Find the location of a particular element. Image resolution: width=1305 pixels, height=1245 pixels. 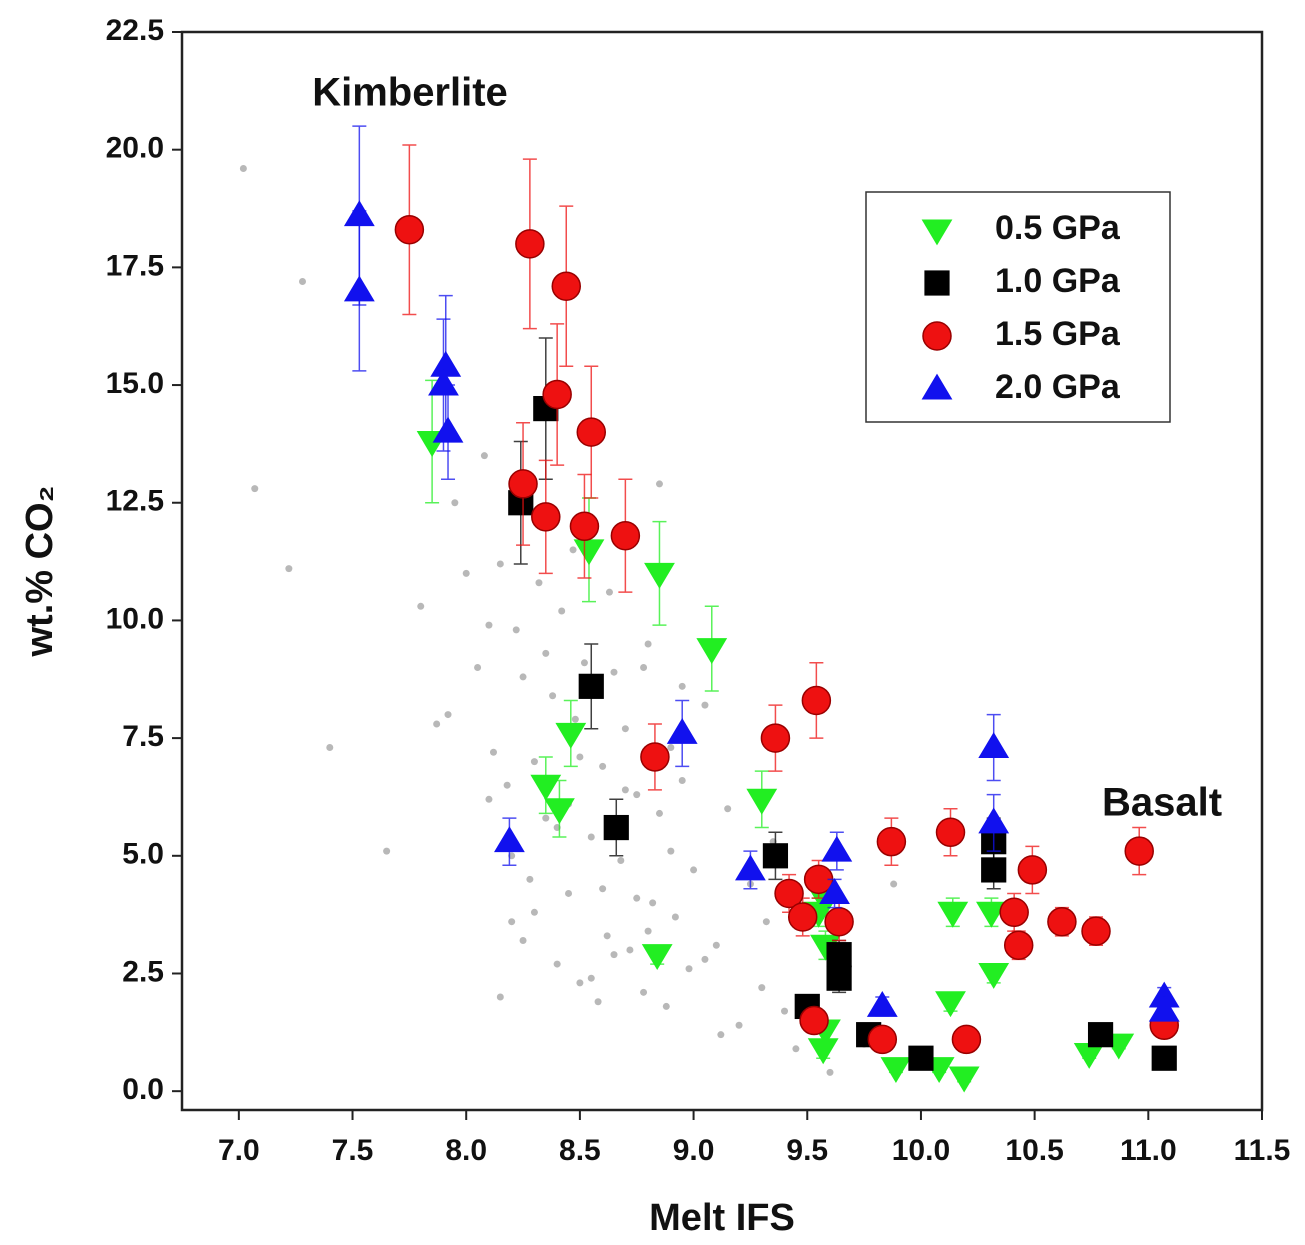

y-tick-label: 12.5 is located at coordinates (135, 501).